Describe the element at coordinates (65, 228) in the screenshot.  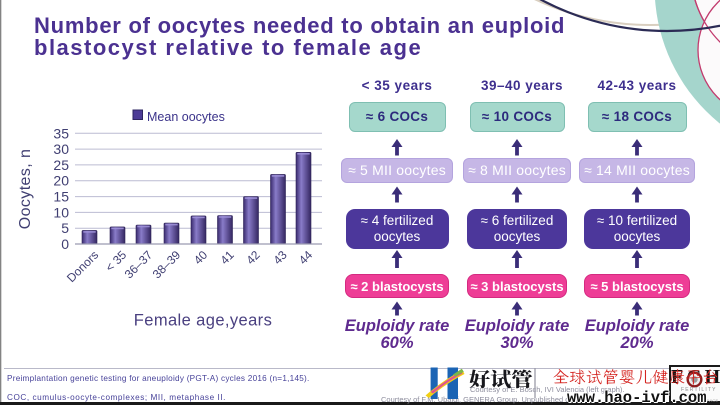
I see `svg-text: 5` at that location.